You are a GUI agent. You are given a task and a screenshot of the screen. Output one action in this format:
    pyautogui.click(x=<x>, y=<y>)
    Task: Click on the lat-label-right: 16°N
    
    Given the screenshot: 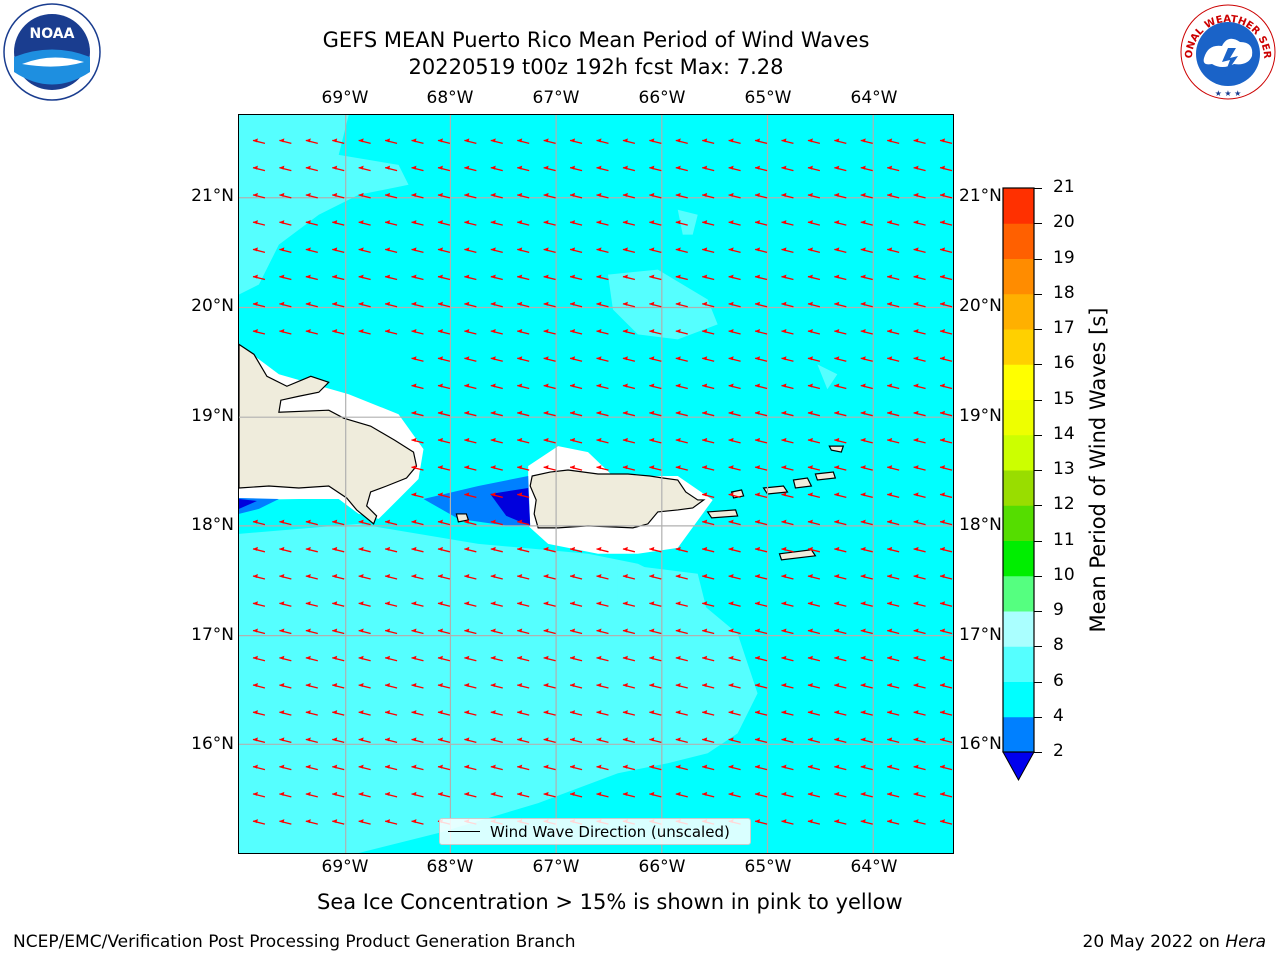 What is the action you would take?
    pyautogui.click(x=980, y=744)
    